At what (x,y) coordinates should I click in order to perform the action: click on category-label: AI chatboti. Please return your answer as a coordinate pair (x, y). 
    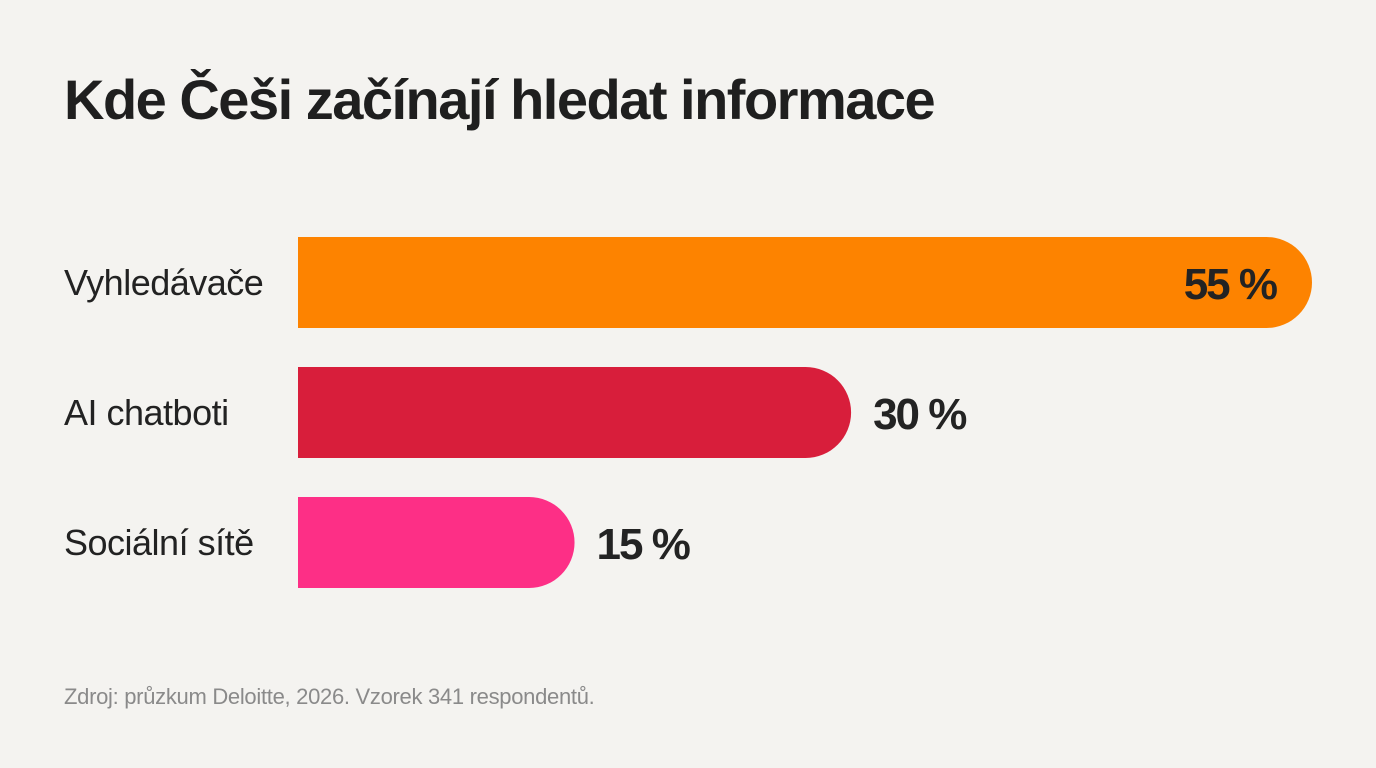
    Looking at the image, I should click on (146, 412).